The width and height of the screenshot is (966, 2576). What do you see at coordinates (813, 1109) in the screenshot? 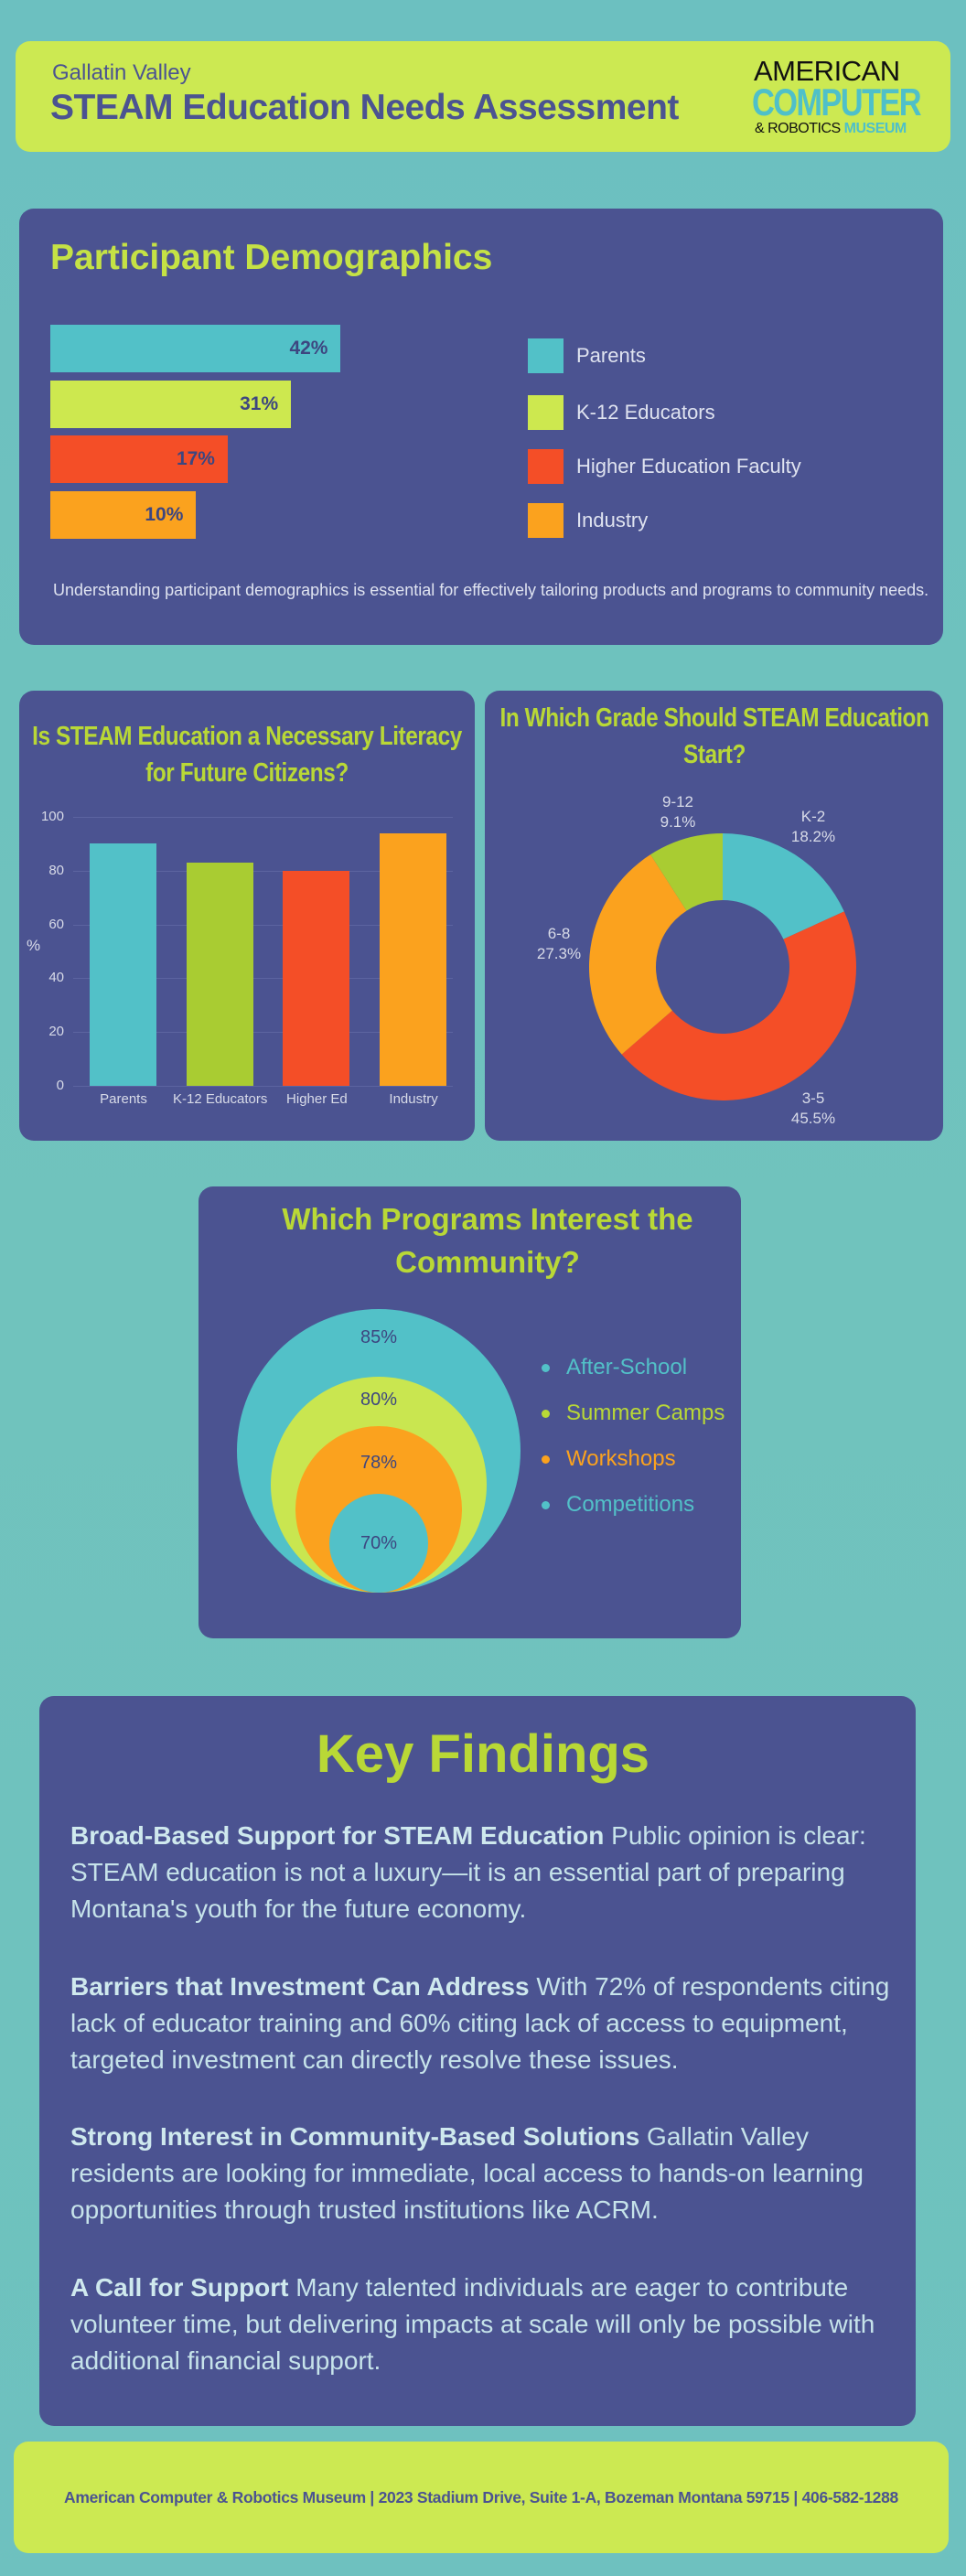
I see `donut-label: 3-5 45.5%` at bounding box center [813, 1109].